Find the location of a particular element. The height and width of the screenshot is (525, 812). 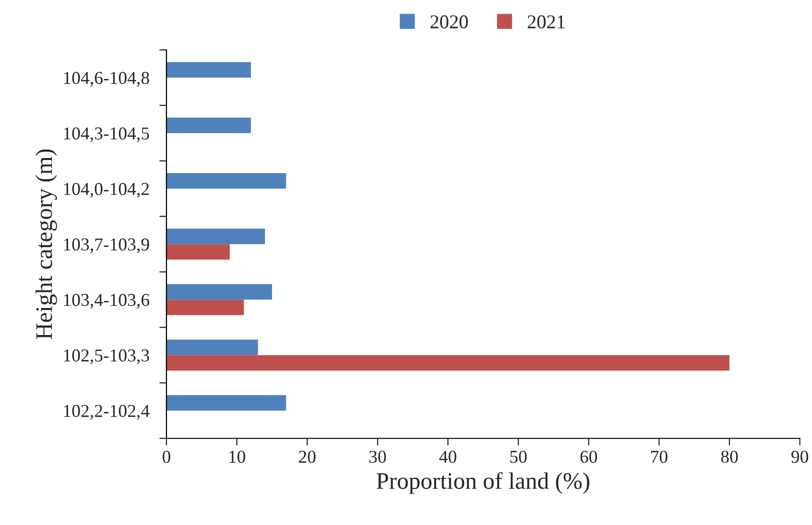

x-tick-label: 60 is located at coordinates (589, 456).